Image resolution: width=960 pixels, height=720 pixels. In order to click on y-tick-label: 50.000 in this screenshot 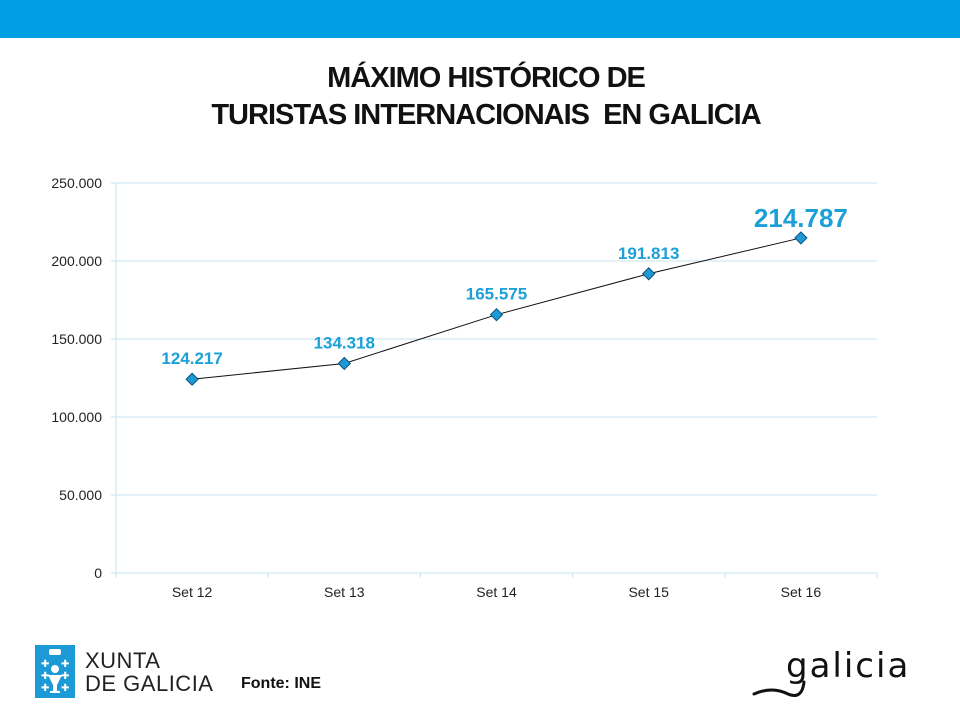, I will do `click(80, 495)`.